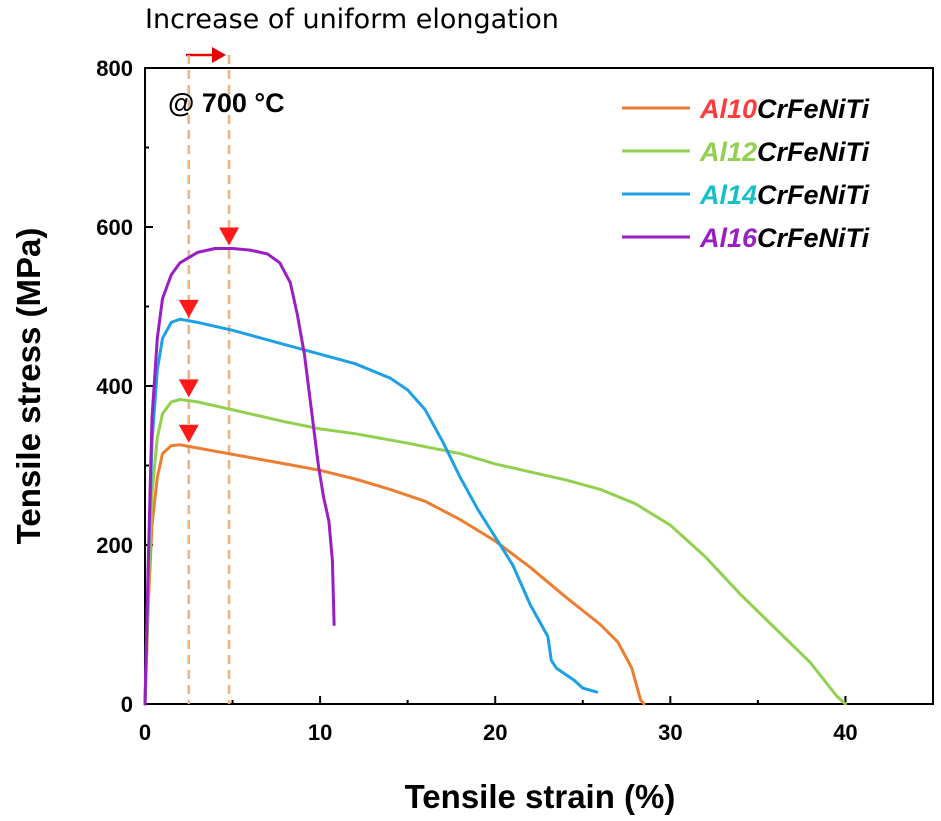 The height and width of the screenshot is (821, 941). What do you see at coordinates (352, 19) in the screenshot?
I see `top-note: Increase of uniform elongation` at bounding box center [352, 19].